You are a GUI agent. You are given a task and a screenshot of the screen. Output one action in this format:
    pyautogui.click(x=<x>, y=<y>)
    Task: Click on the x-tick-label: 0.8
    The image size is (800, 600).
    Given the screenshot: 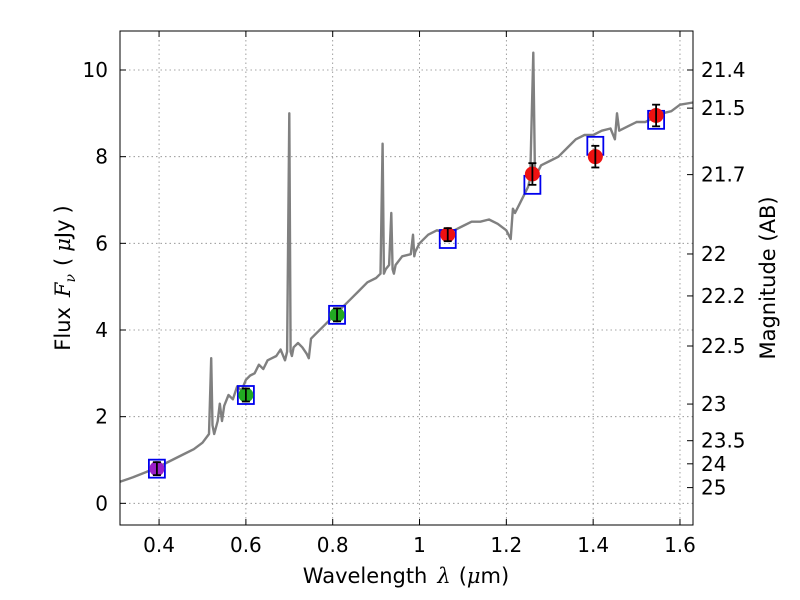 What is the action you would take?
    pyautogui.click(x=333, y=545)
    